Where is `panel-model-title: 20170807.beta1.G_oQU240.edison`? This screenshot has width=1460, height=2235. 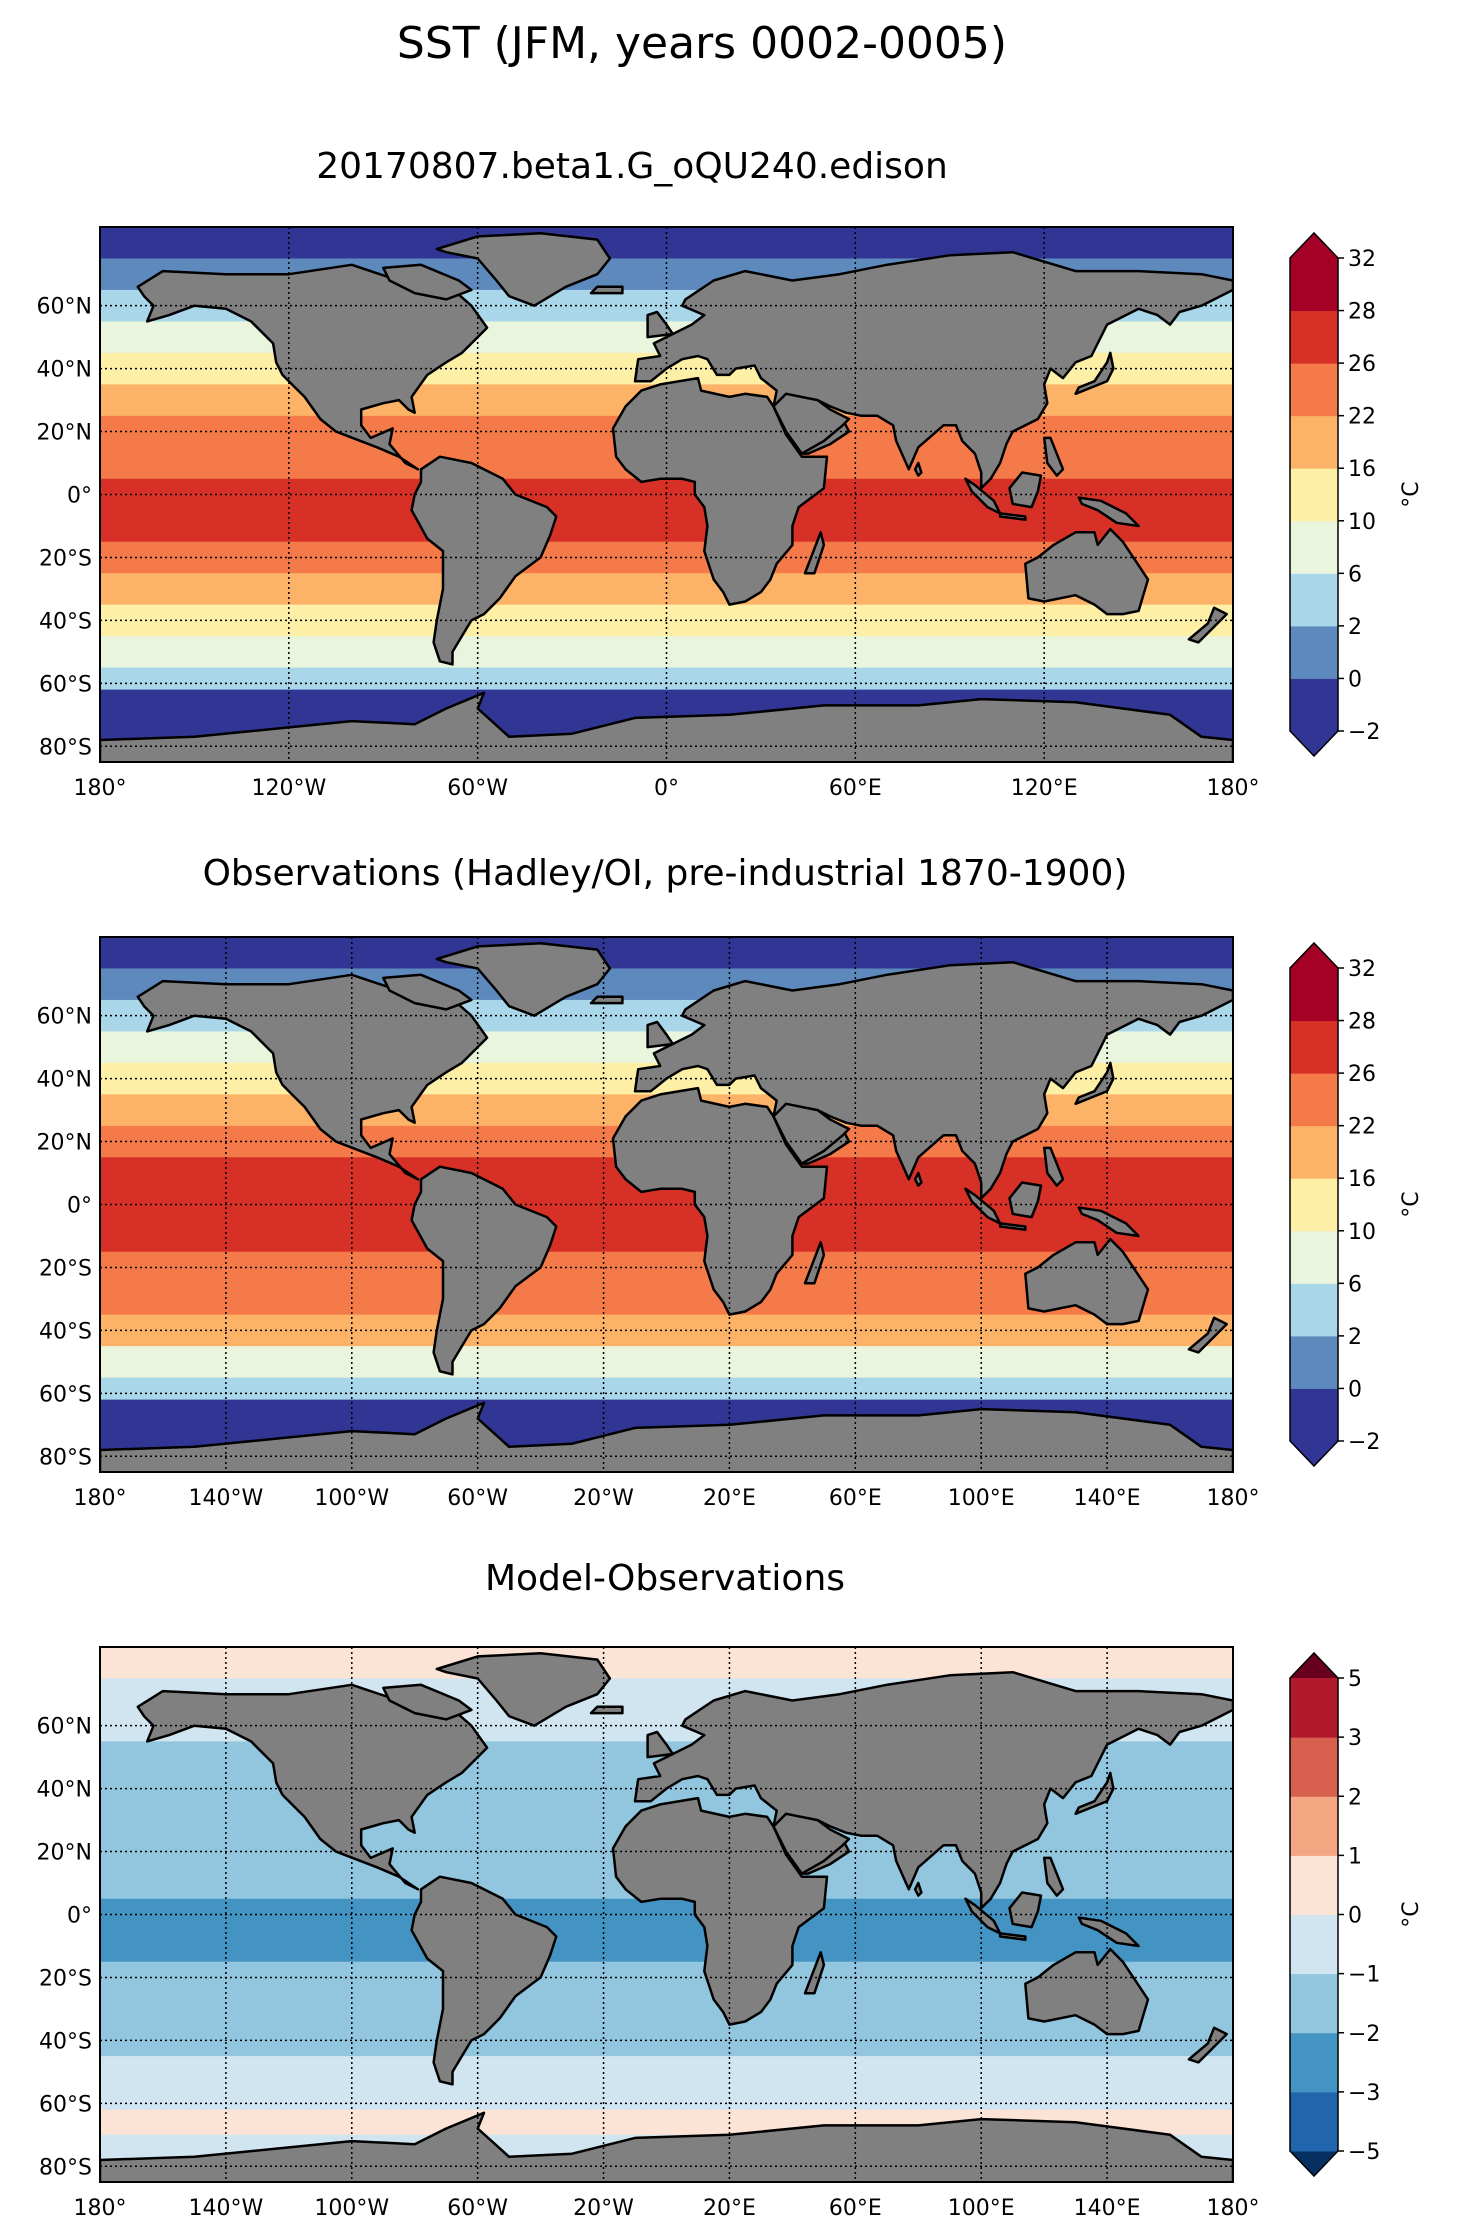
panel-model-title: 20170807.beta1.G_oQU240.edison is located at coordinates (632, 166).